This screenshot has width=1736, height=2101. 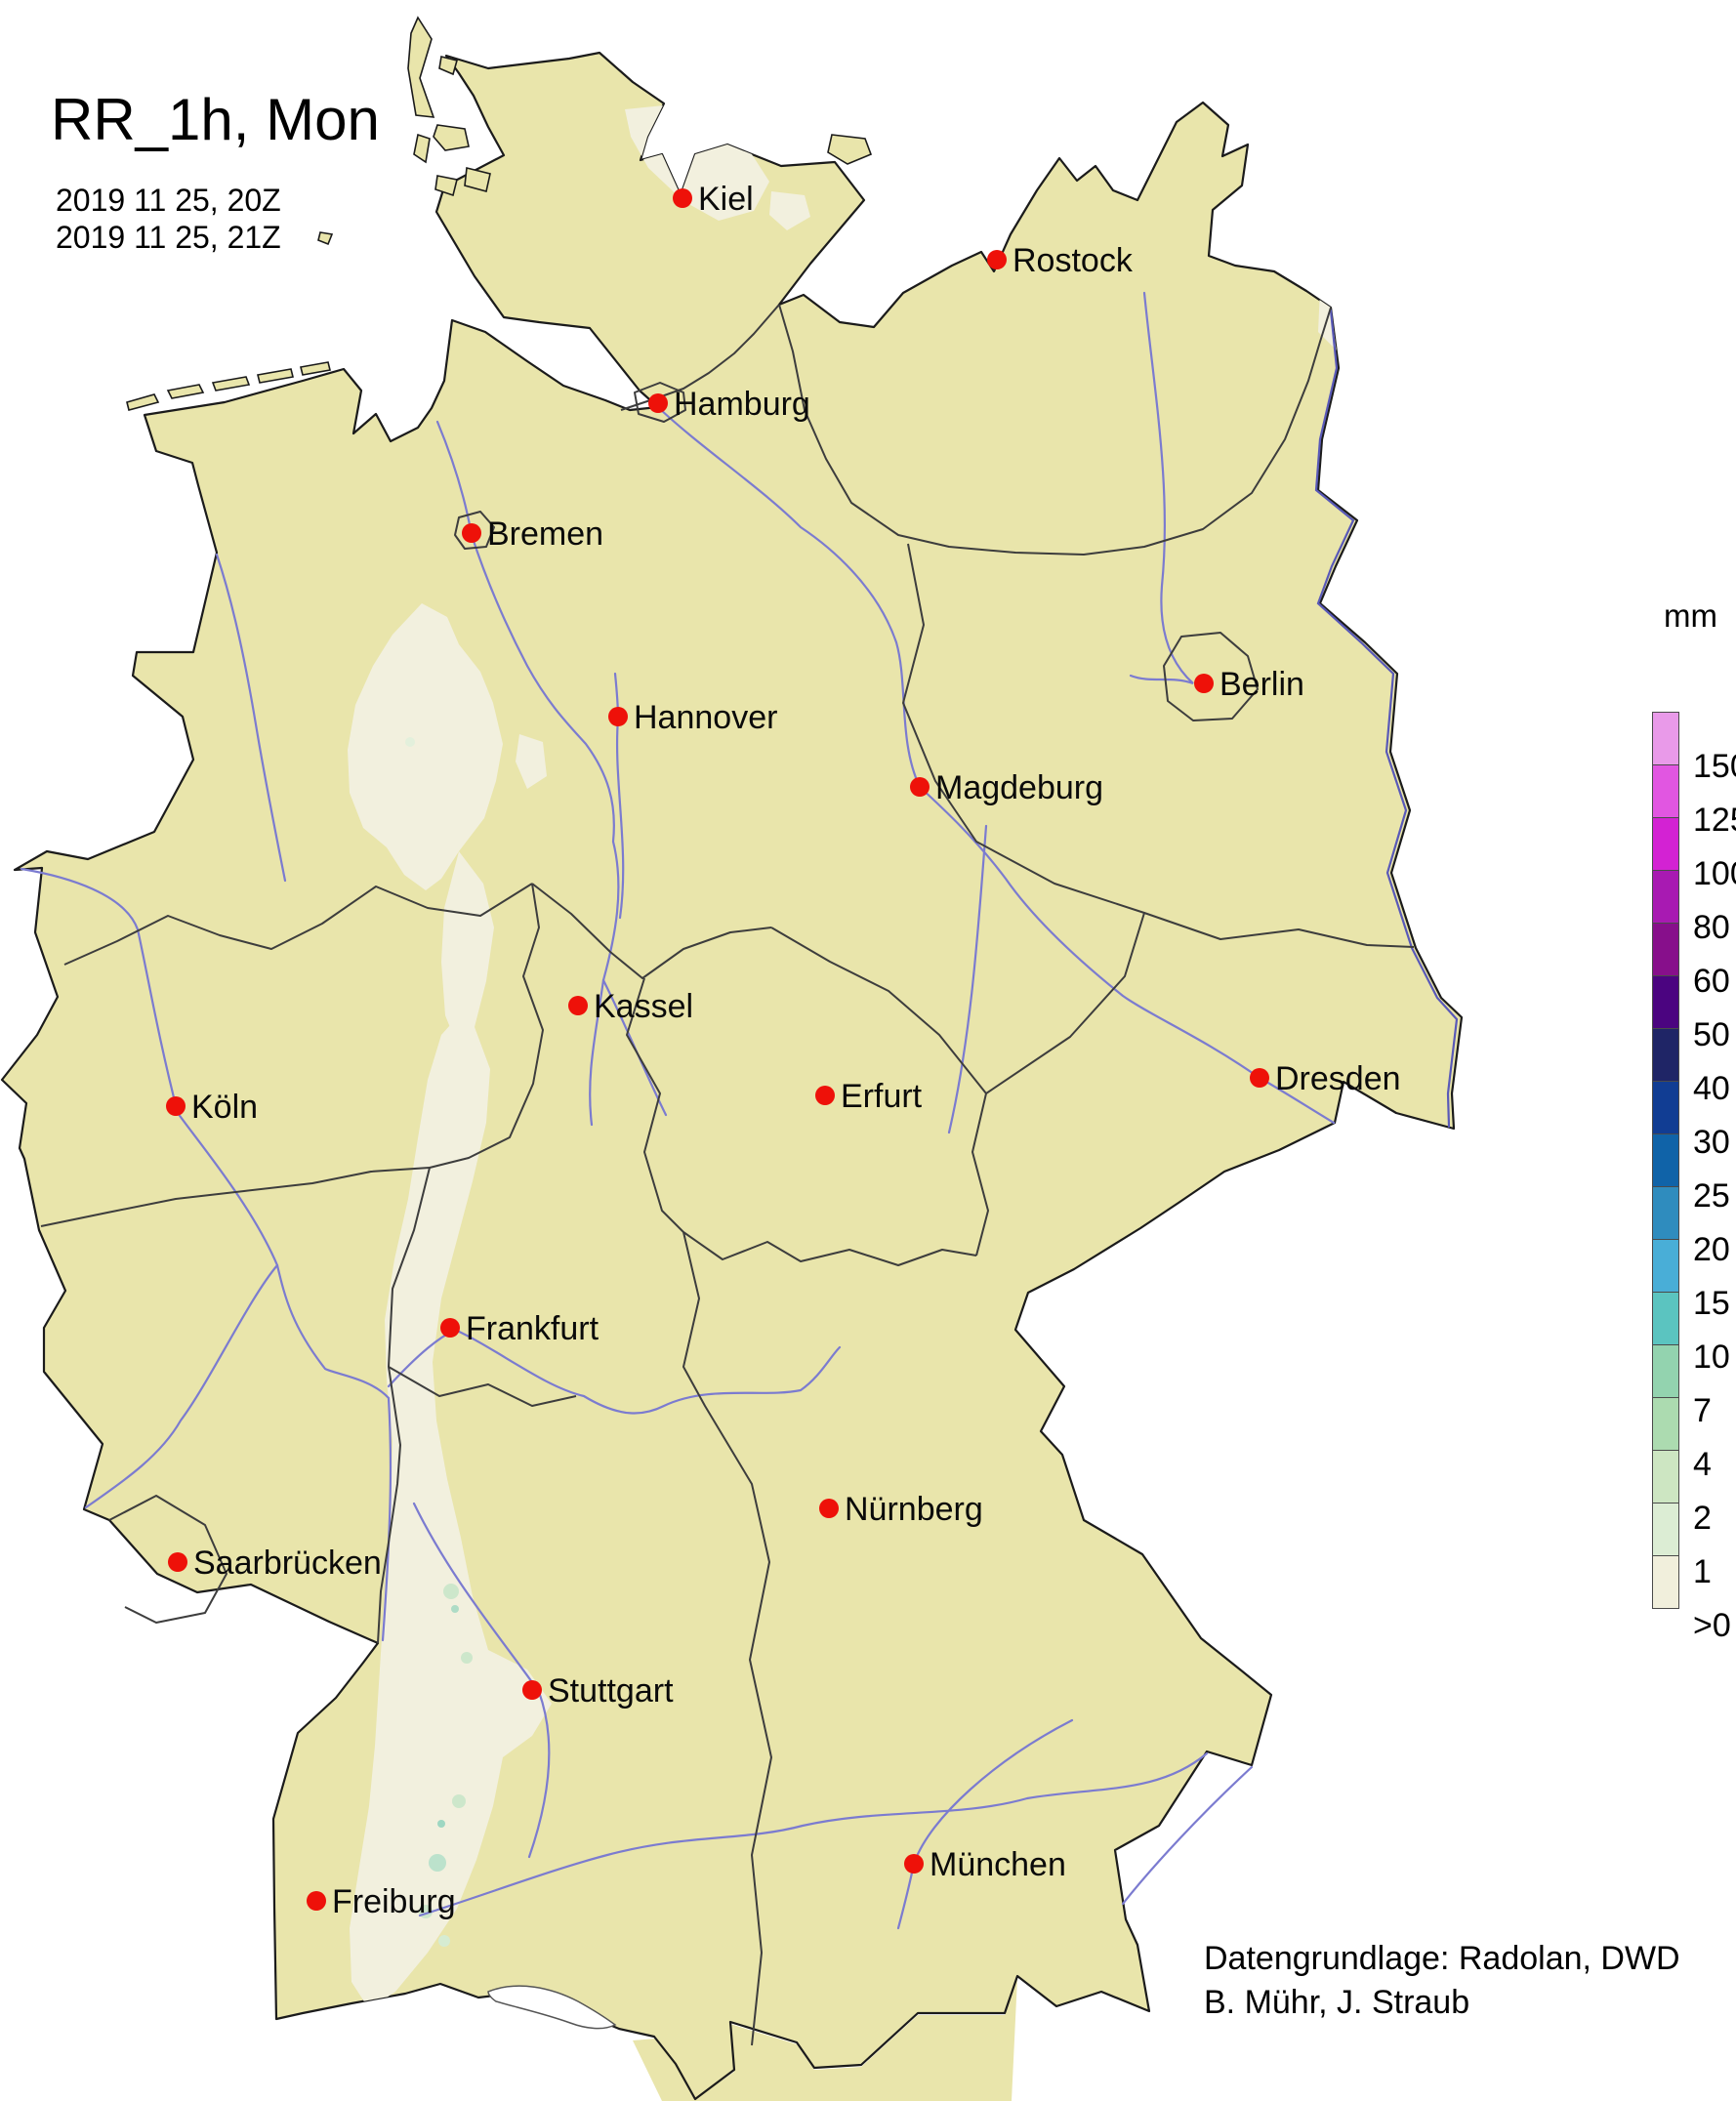 I want to click on legend-tick-label: 125, so click(x=1714, y=820).